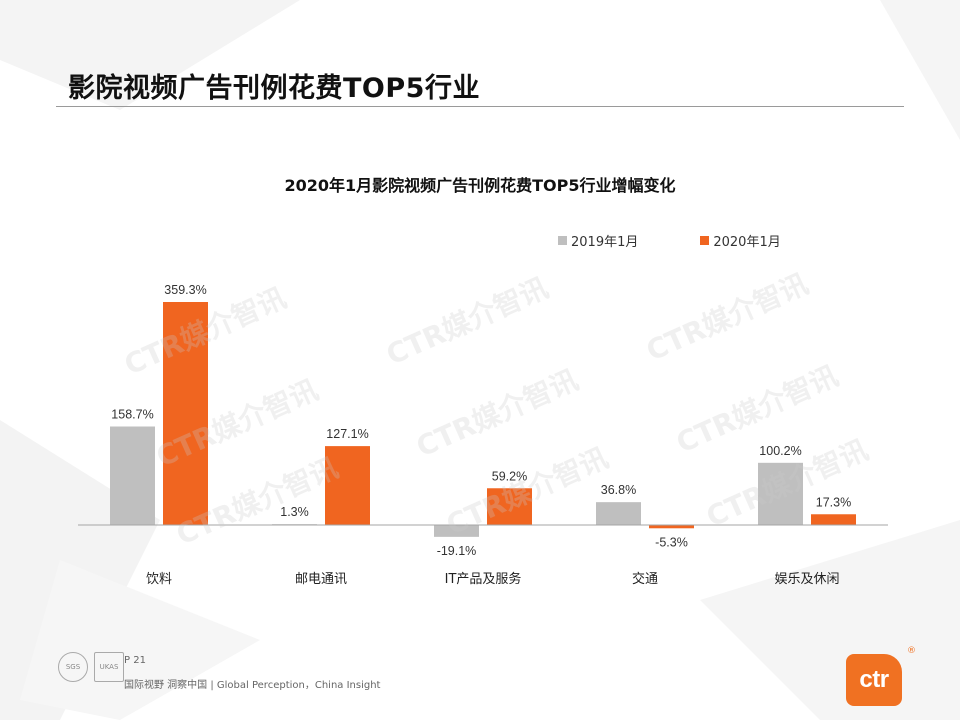 The image size is (960, 720). Describe the element at coordinates (294, 512) in the screenshot. I see `data-label-2019-1: 1.3%` at that location.